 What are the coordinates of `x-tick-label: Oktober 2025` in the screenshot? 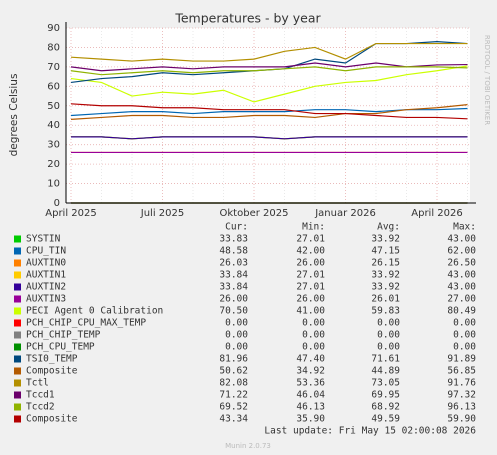 It's located at (254, 213).